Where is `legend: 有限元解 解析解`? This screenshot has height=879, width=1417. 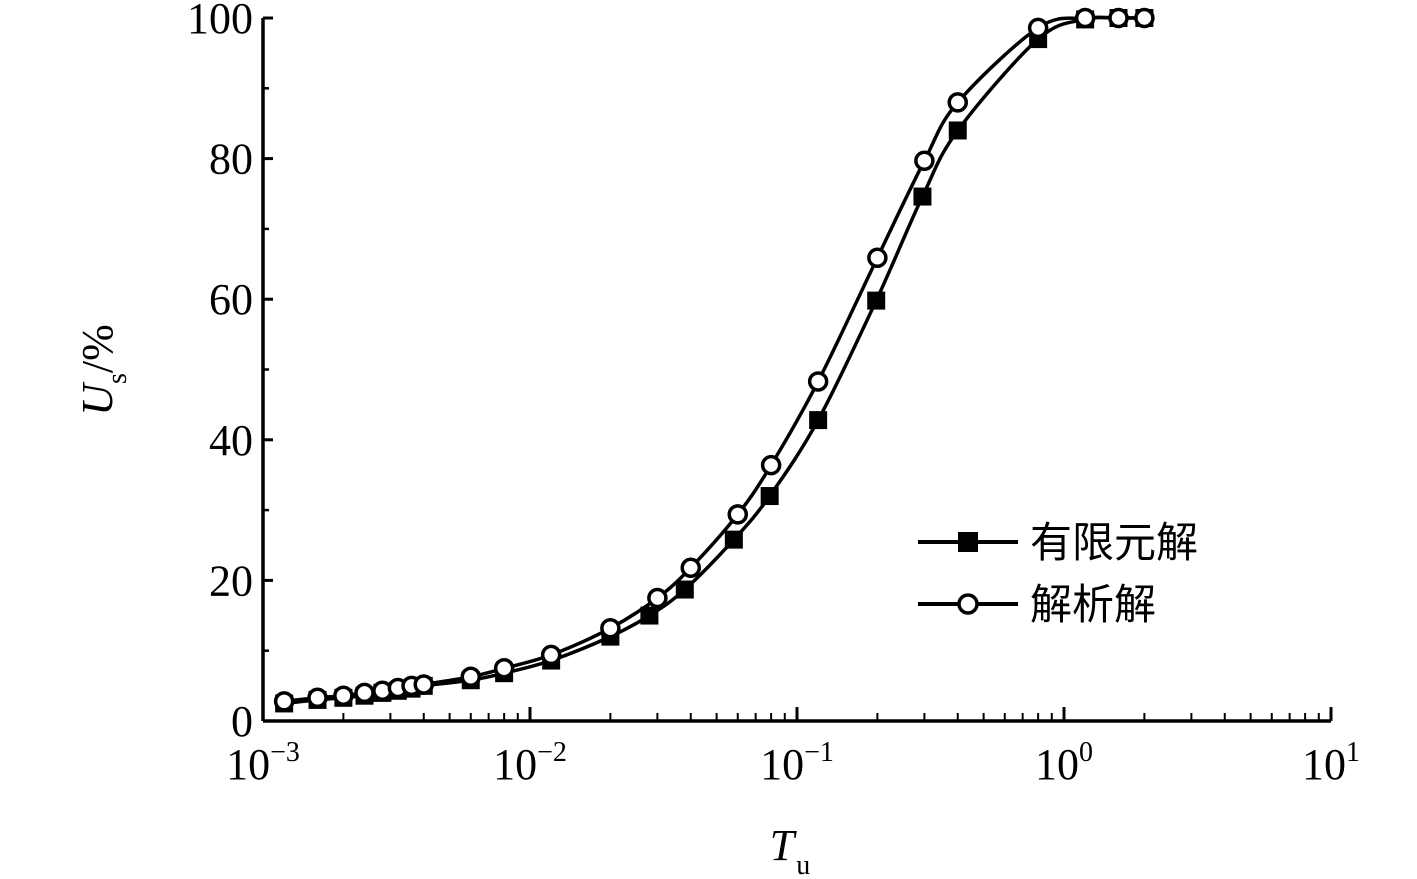 legend: 有限元解 解析解 is located at coordinates (1058, 573).